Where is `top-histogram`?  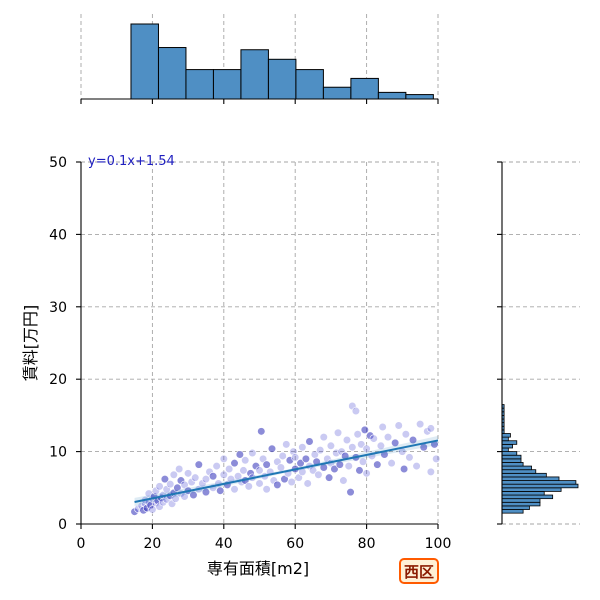 top-histogram is located at coordinates (282, 61).